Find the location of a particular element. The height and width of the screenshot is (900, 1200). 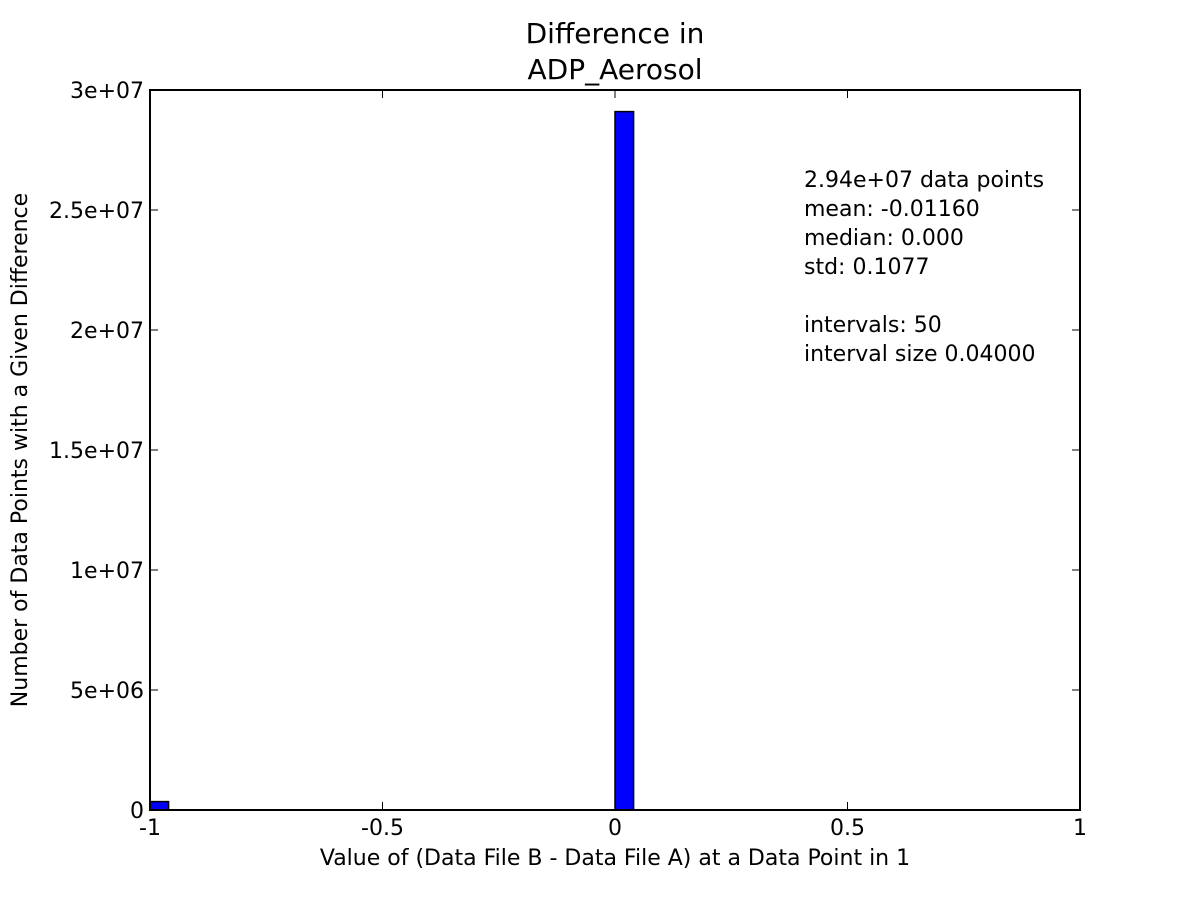

statistics-line: median: 0.000 is located at coordinates (884, 238).